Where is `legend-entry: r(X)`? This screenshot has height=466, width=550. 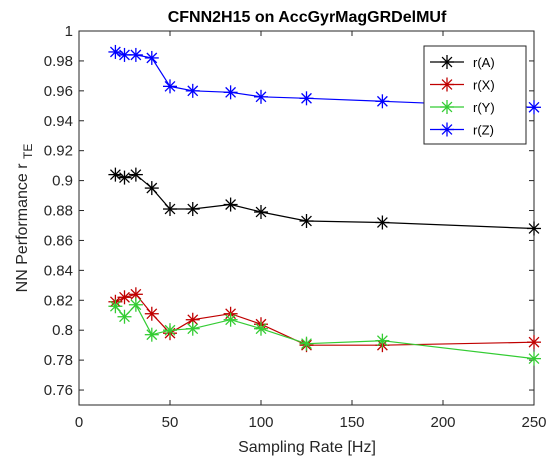
legend-entry: r(X) is located at coordinates (462, 85).